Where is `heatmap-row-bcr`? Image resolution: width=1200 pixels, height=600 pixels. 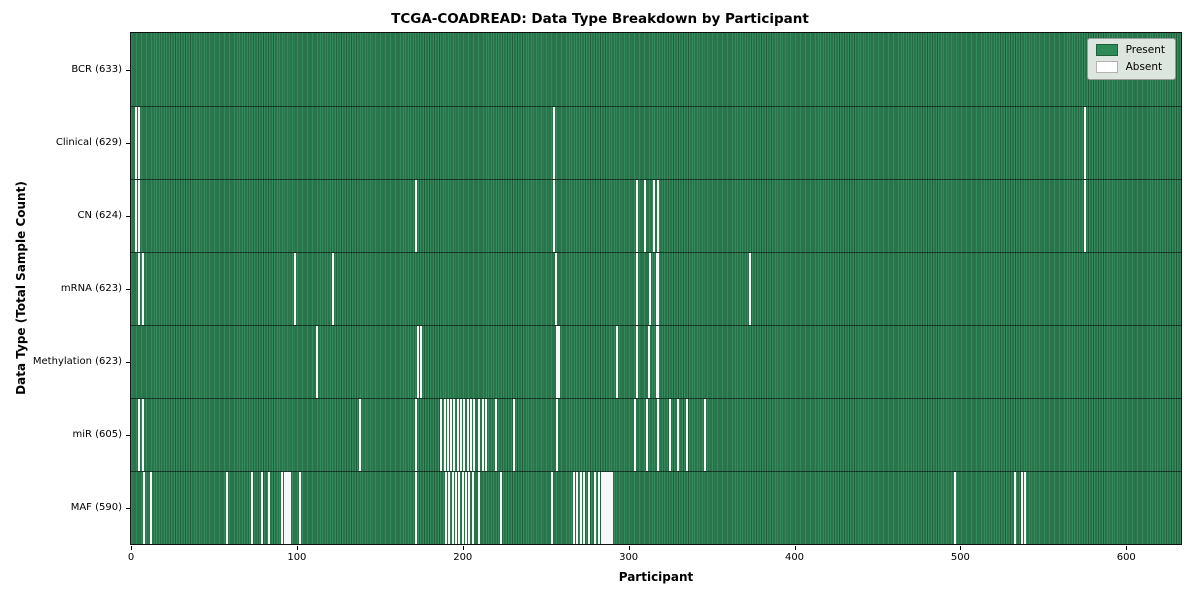
heatmap-row-bcr is located at coordinates (656, 69).